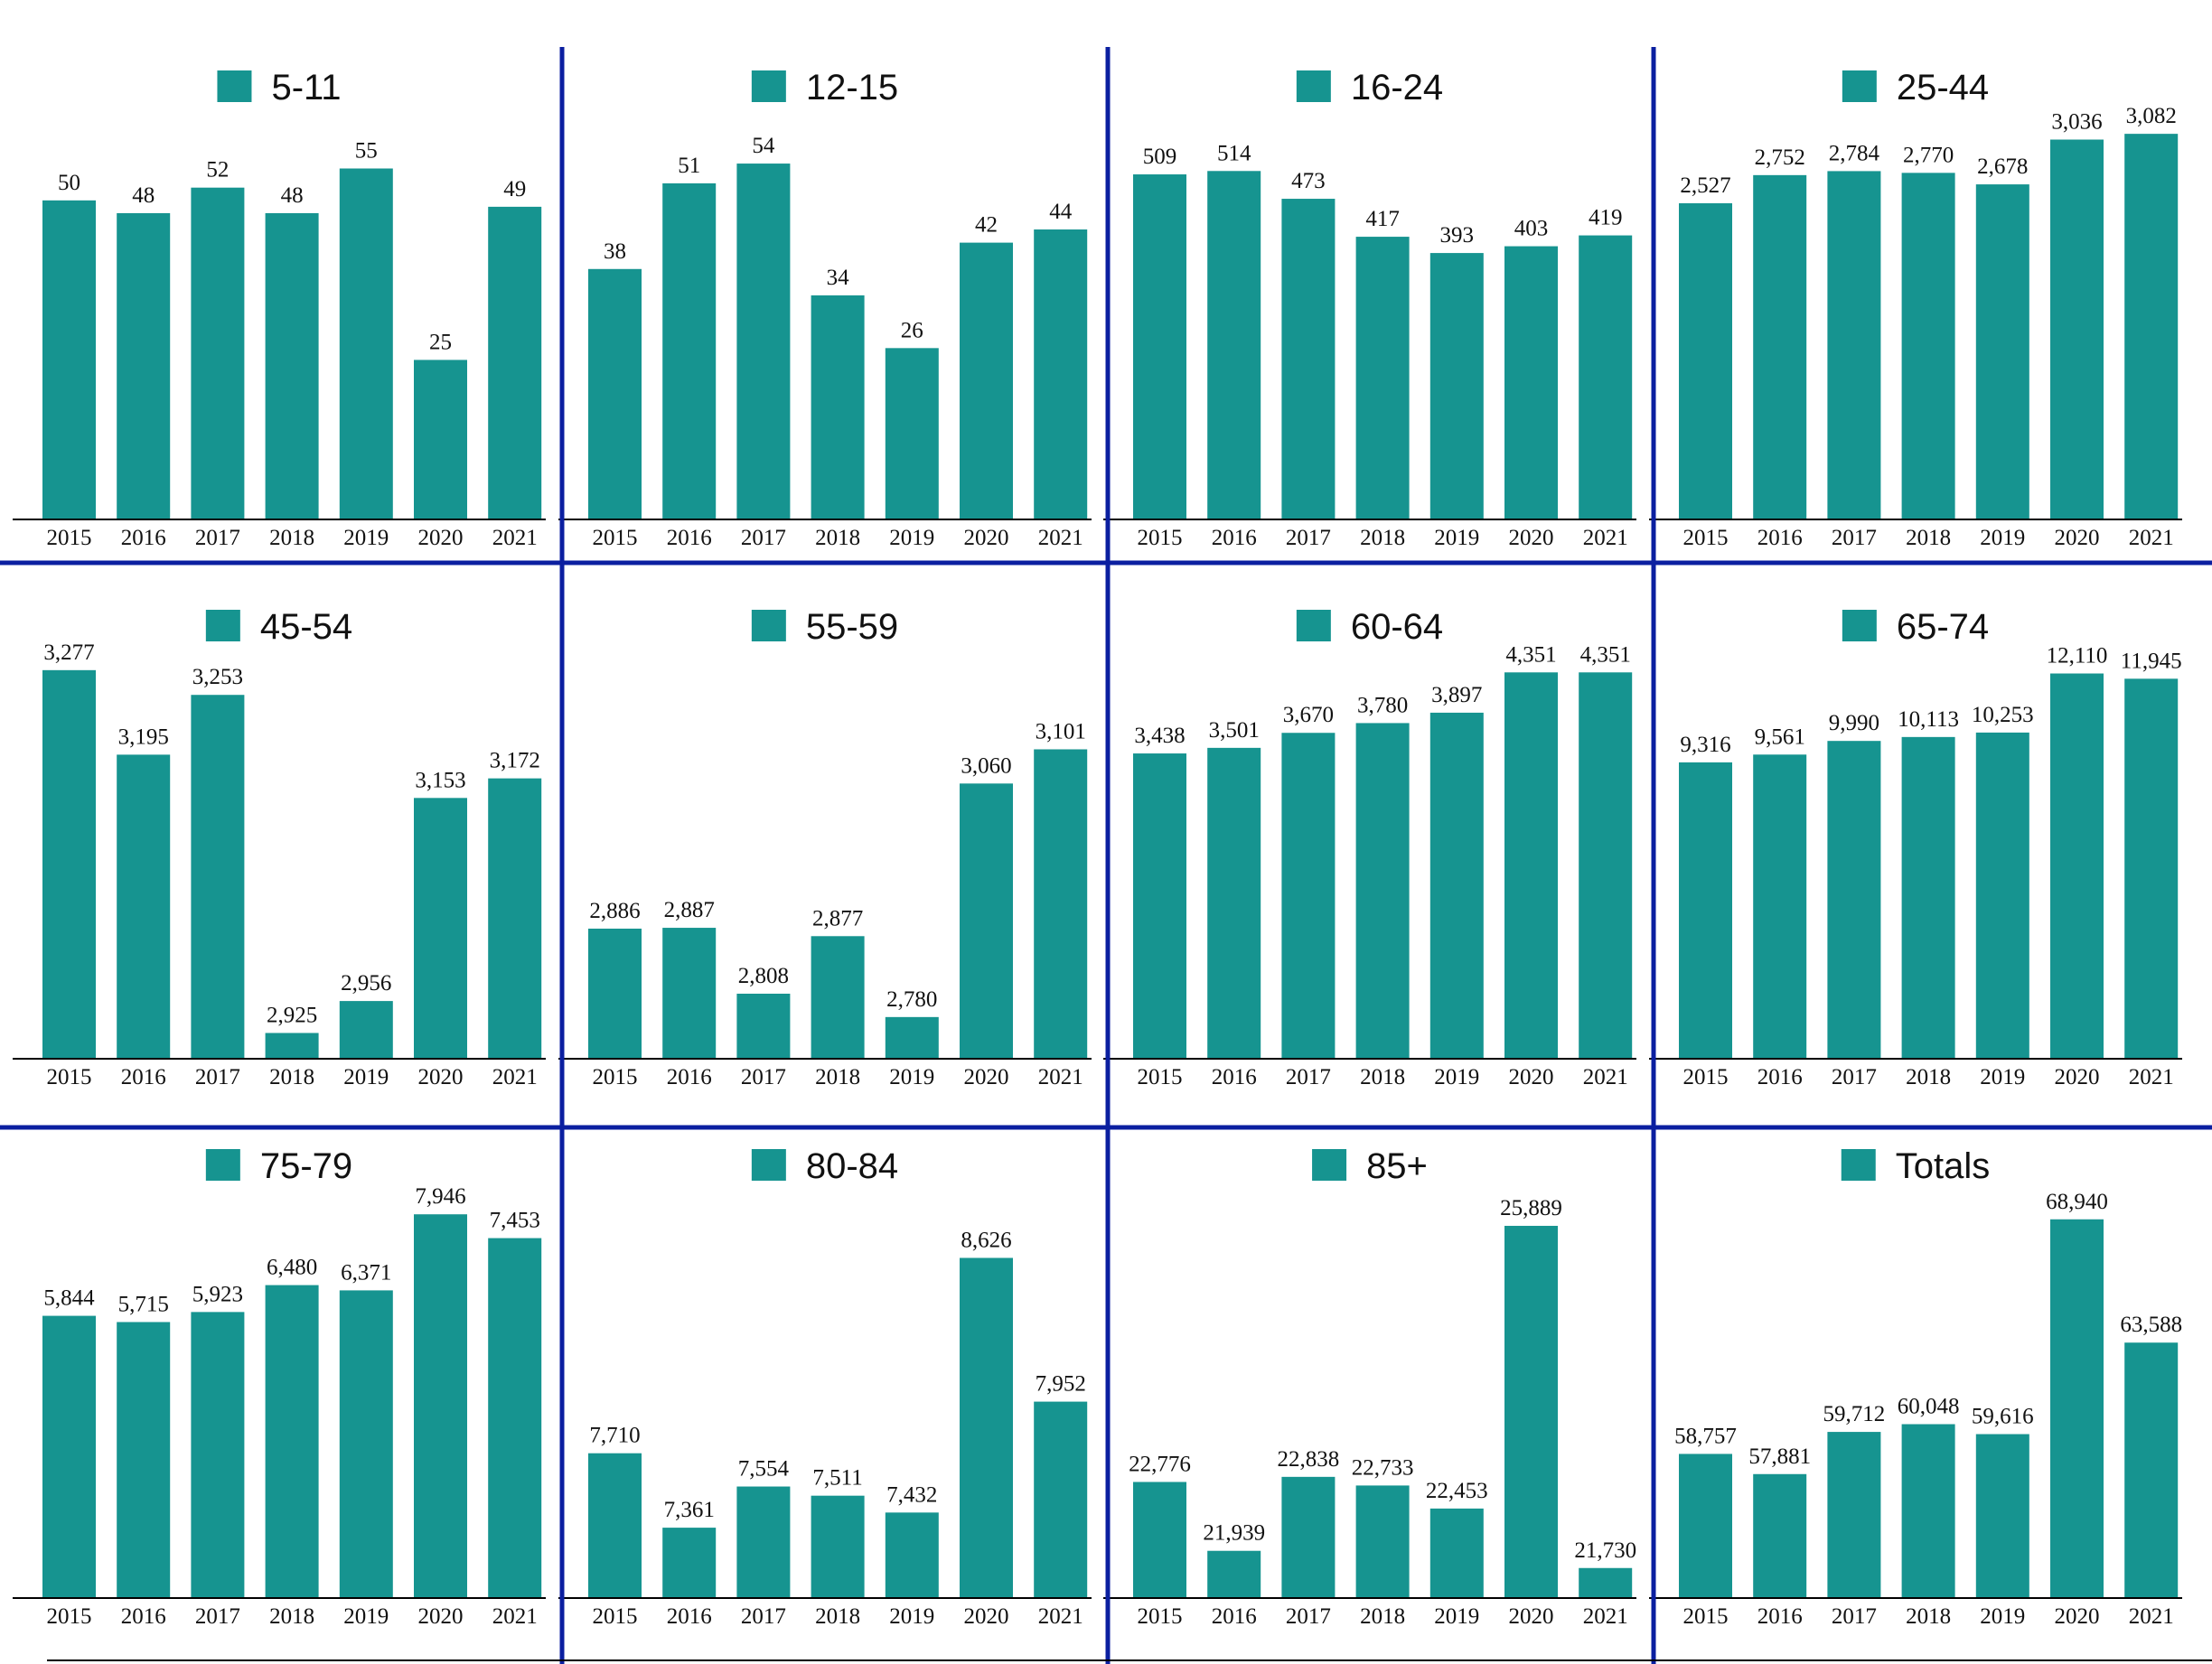  What do you see at coordinates (440, 1196) in the screenshot?
I see `data-label: 7,946` at bounding box center [440, 1196].